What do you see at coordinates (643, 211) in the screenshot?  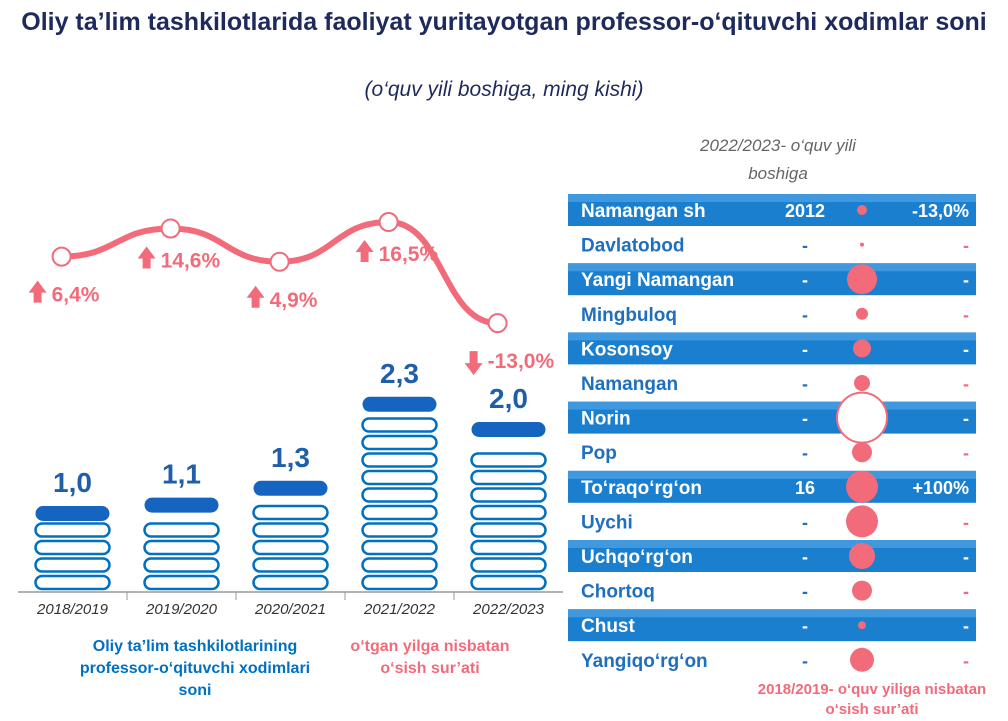 I see `row-name: Namangan sh` at bounding box center [643, 211].